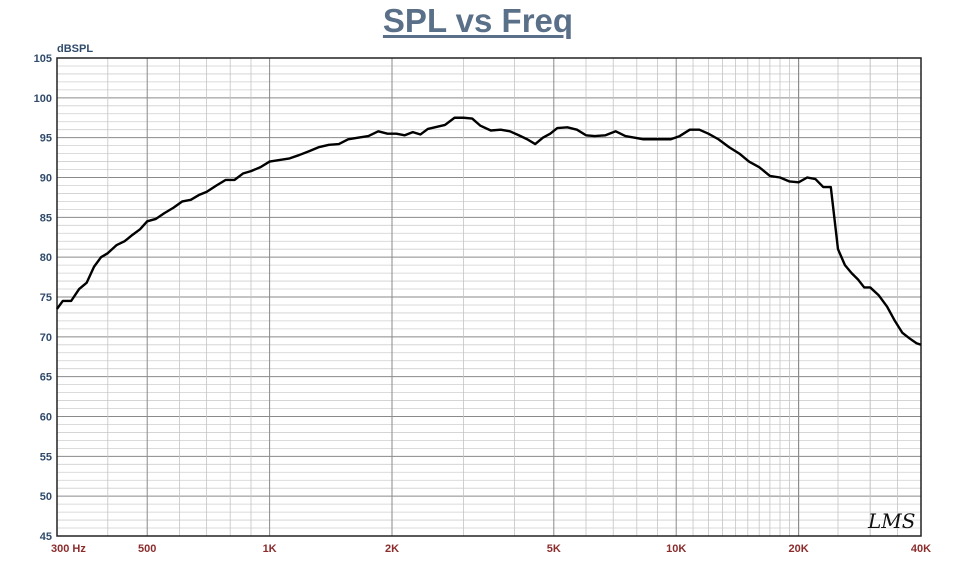 The width and height of the screenshot is (956, 573). What do you see at coordinates (891, 521) in the screenshot?
I see `lms-watermark: LMS` at bounding box center [891, 521].